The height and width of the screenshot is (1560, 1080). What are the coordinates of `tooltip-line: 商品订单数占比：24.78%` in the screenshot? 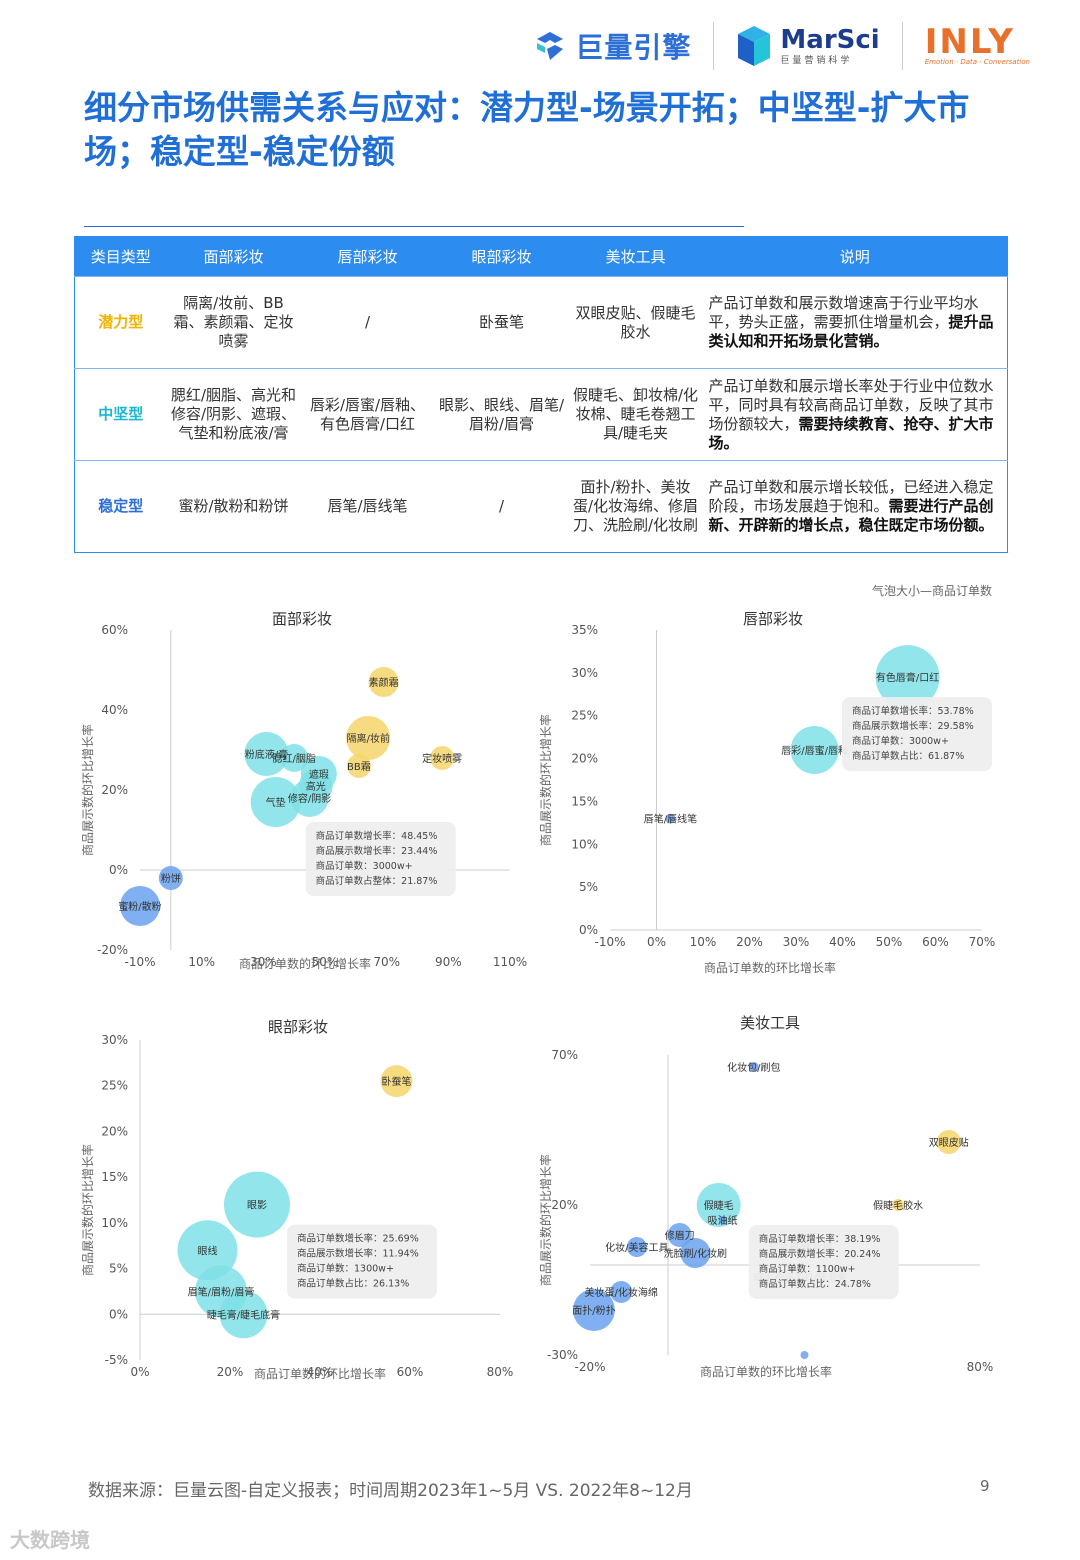 It's located at (815, 1284).